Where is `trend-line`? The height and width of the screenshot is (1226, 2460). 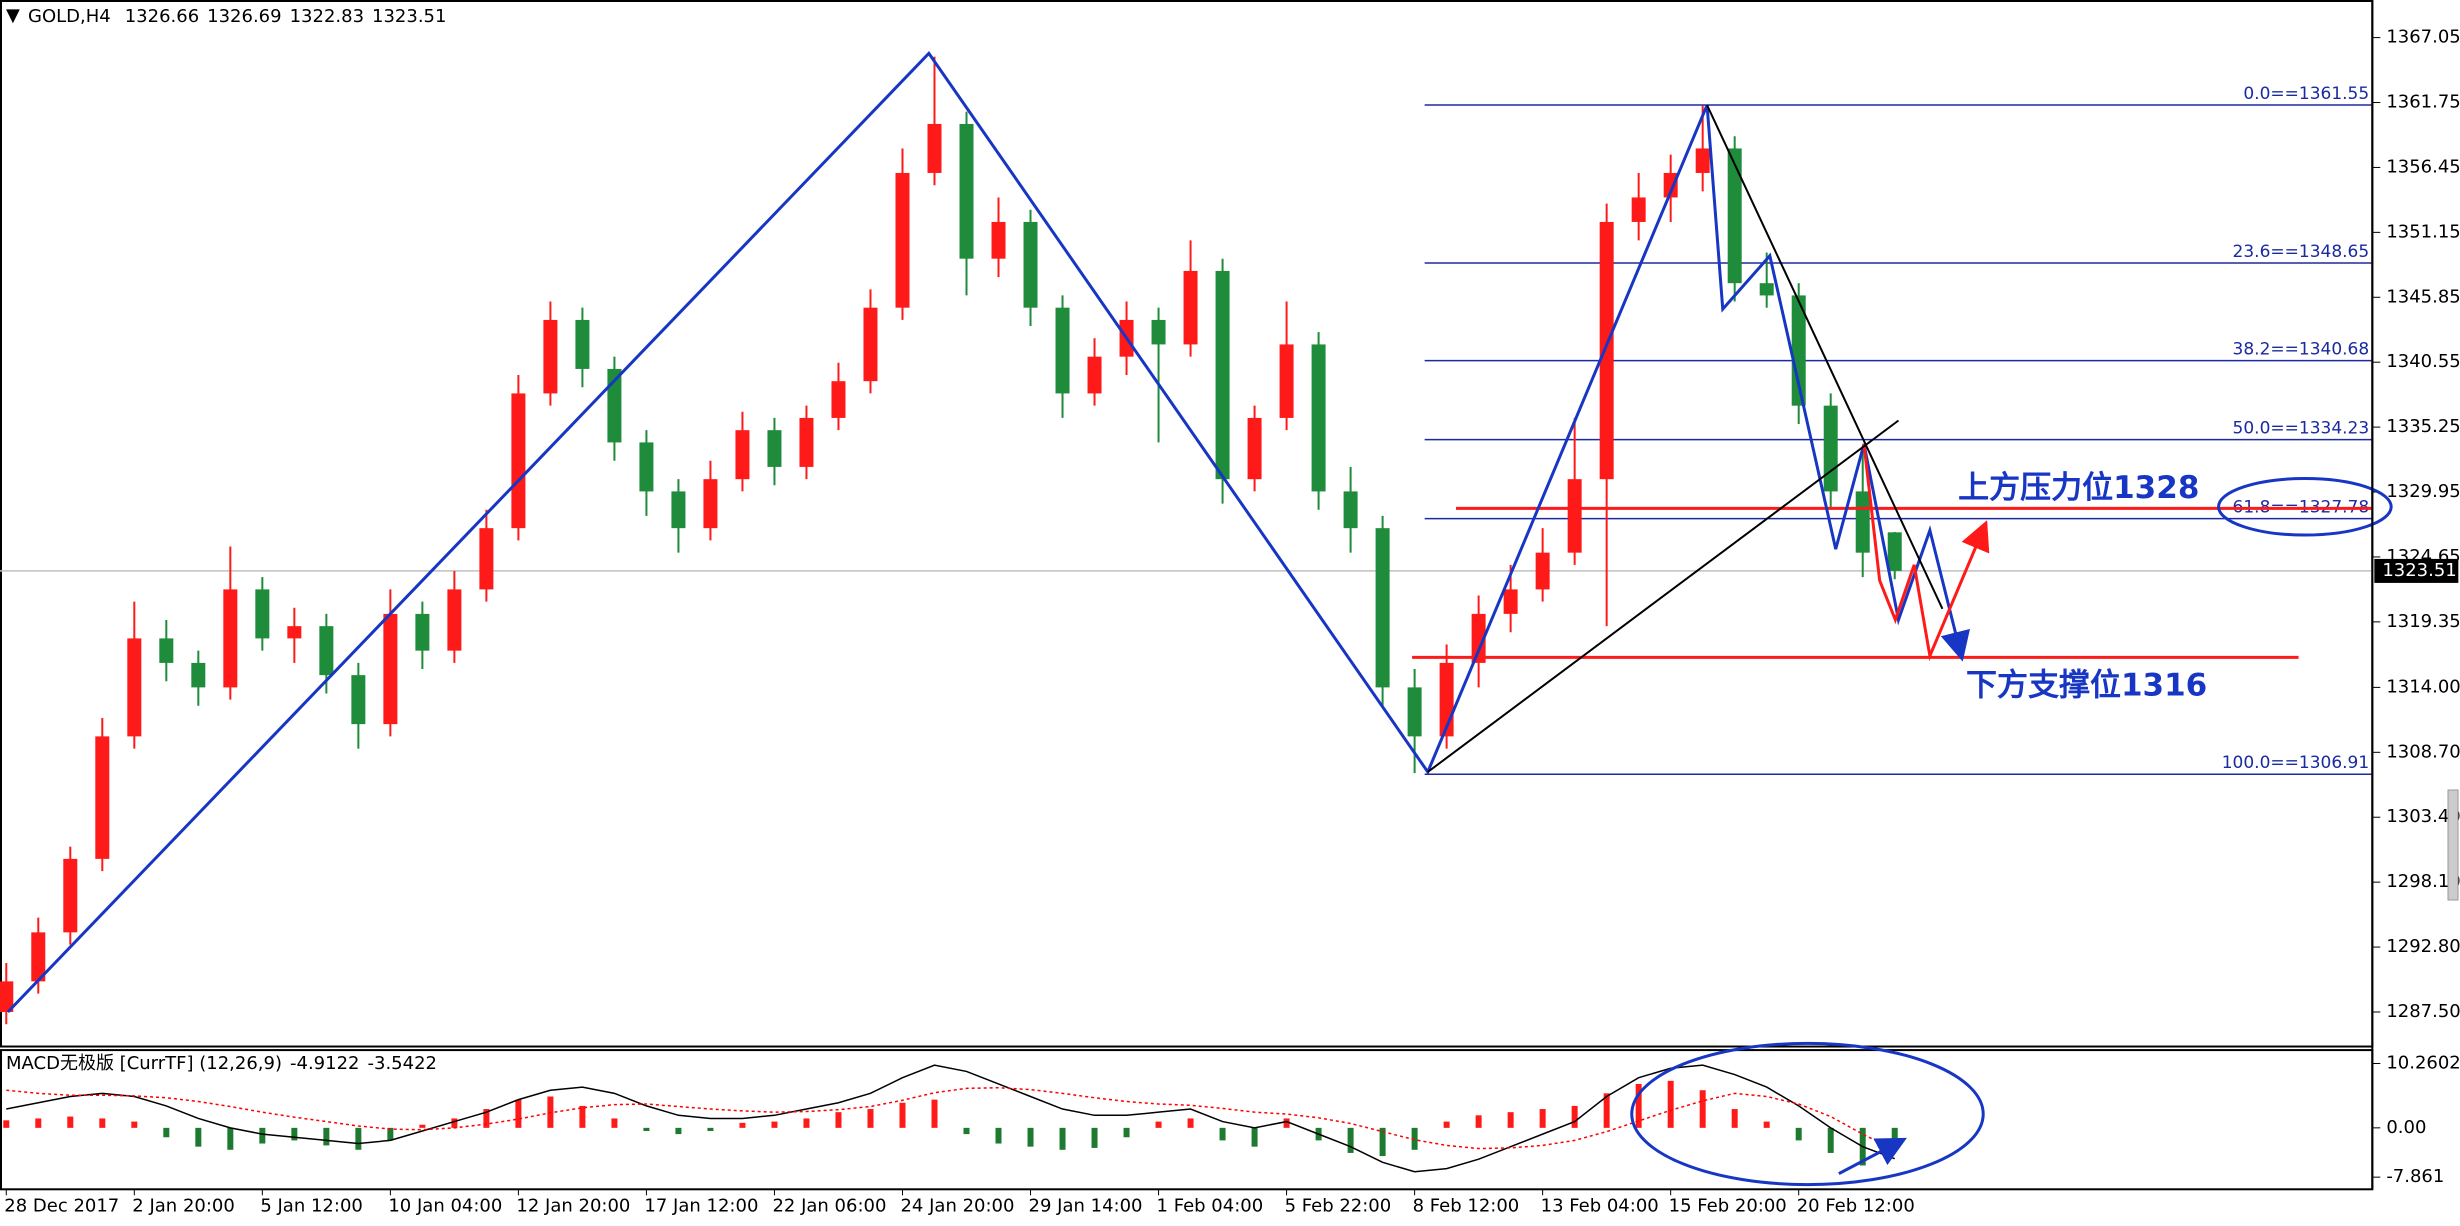
trend-line is located at coordinates (1825, 357).